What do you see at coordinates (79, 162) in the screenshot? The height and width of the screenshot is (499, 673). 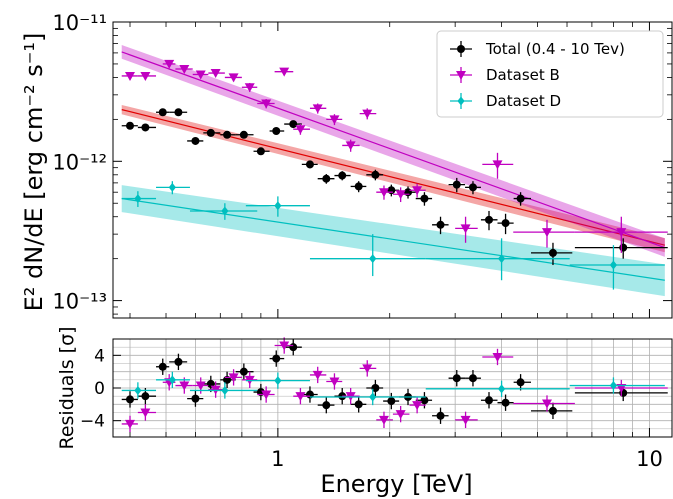 I see `y-tick-label: 10⁻¹²` at bounding box center [79, 162].